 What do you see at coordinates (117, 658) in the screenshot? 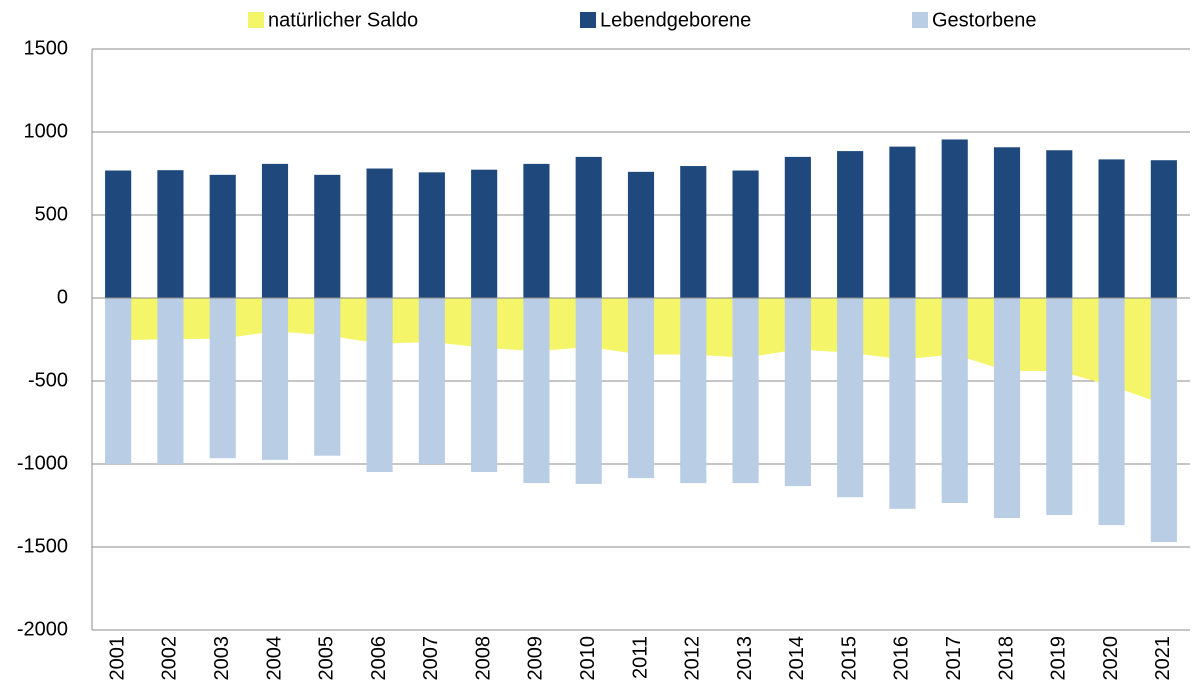
I see `x-tick-label: 2001` at bounding box center [117, 658].